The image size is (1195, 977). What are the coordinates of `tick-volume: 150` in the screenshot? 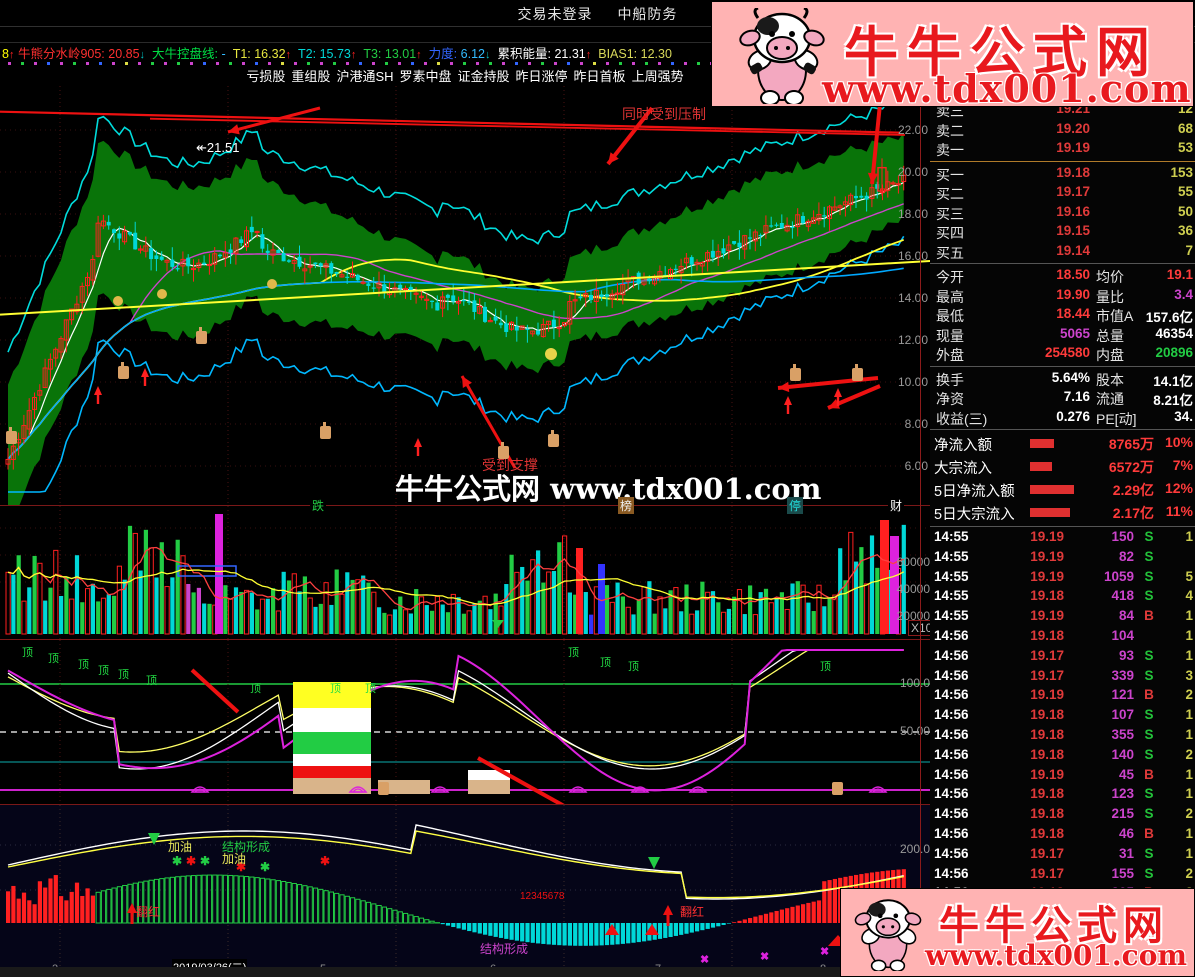 It's located at (1122, 536).